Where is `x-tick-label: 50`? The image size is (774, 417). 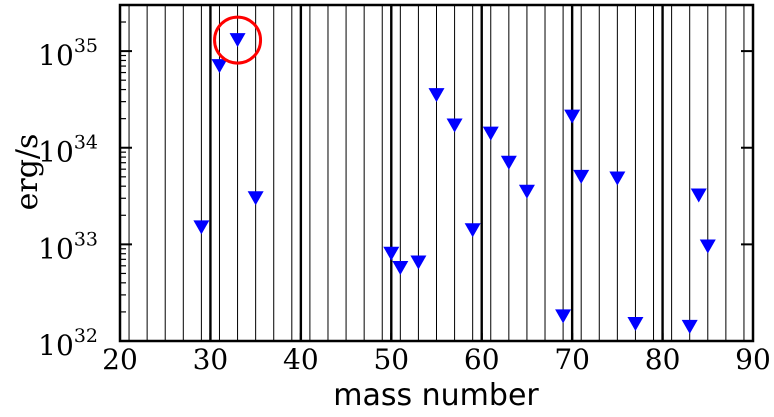
x-tick-label: 50 is located at coordinates (391, 359).